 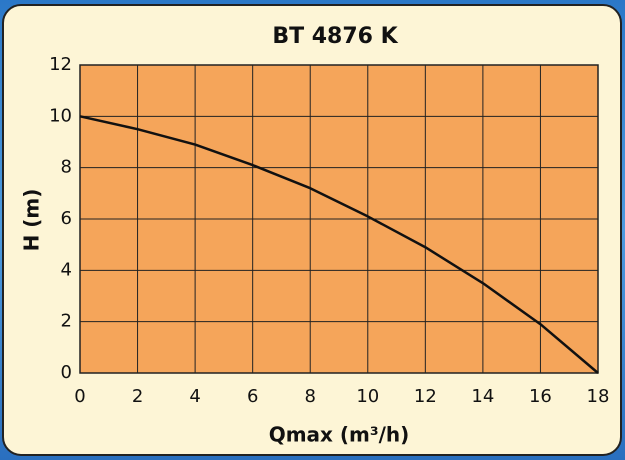 I want to click on x-tick-label: 18, so click(x=598, y=396).